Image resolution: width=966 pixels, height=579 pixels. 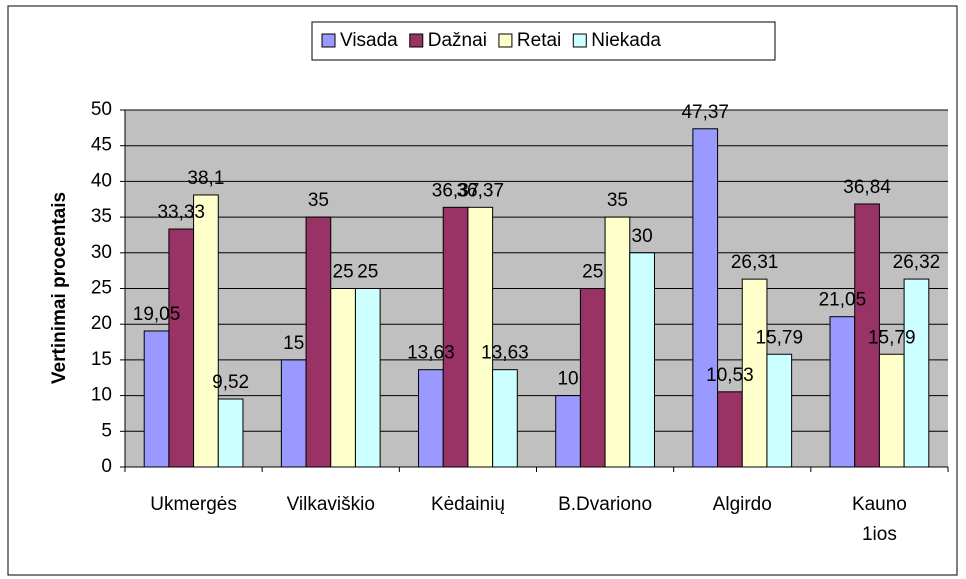 What do you see at coordinates (101, 252) in the screenshot?
I see `y-tick-label: 30` at bounding box center [101, 252].